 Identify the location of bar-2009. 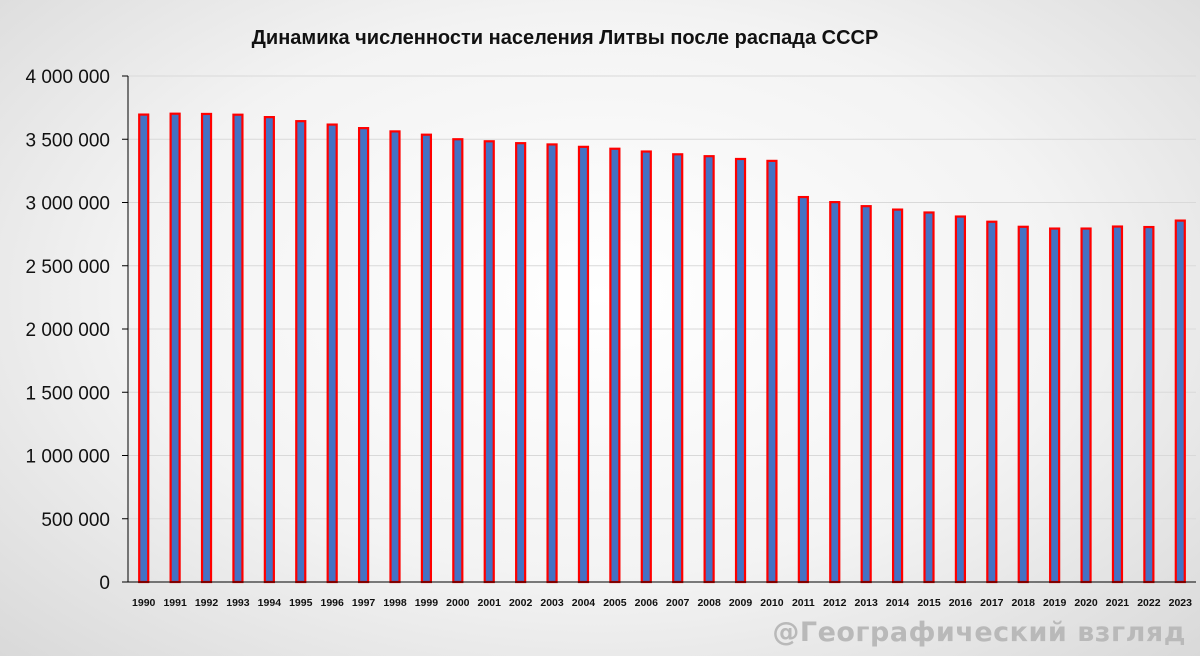
(740, 370).